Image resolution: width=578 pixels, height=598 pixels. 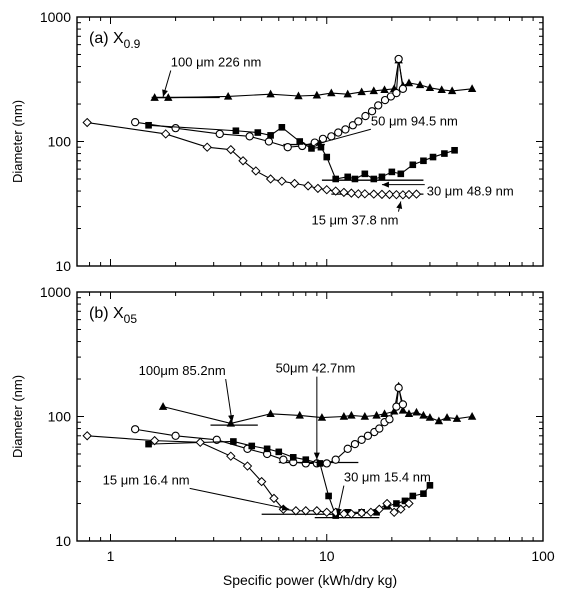 I want to click on x-tick-label: 100, so click(x=543, y=556).